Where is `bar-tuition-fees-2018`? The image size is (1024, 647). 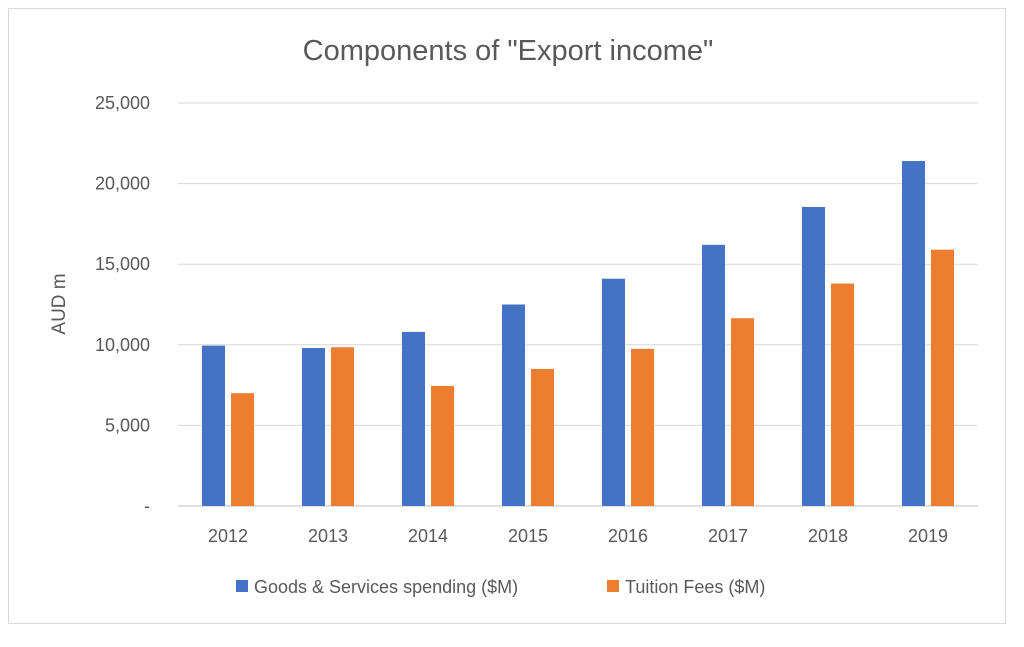 bar-tuition-fees-2018 is located at coordinates (842, 394).